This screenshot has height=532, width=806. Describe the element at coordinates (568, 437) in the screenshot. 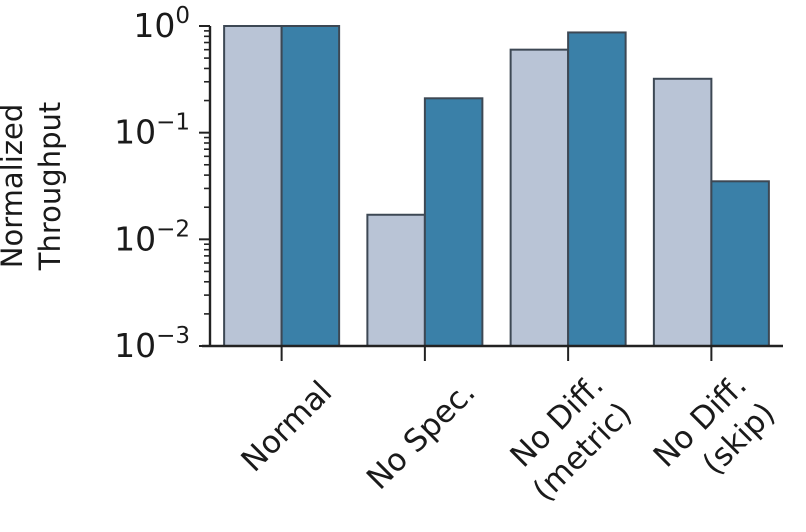

I see `x-tick-label-2: No Diff.(metric)` at that location.